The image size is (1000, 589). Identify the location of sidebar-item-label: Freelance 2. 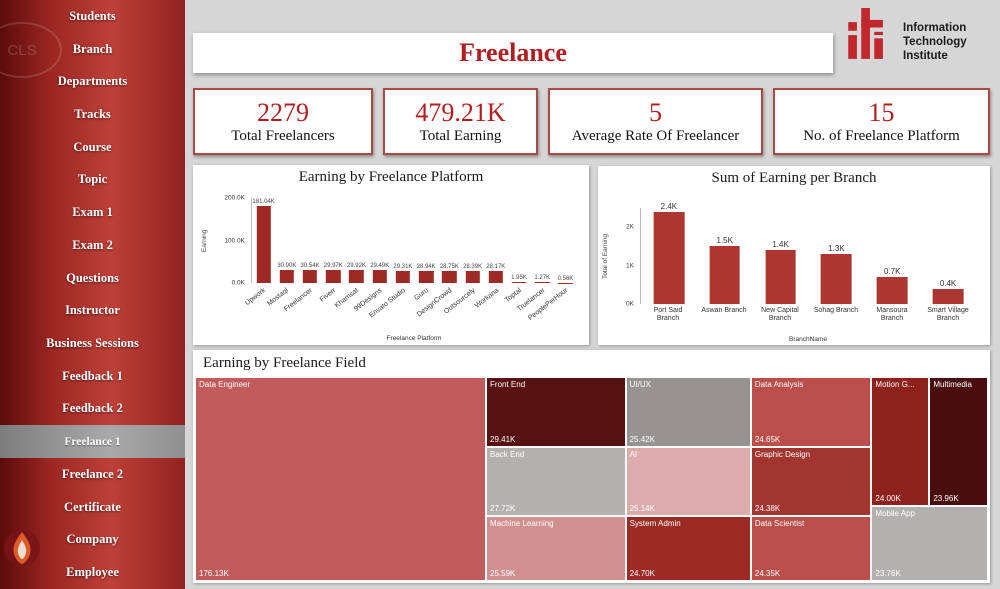
(92, 473).